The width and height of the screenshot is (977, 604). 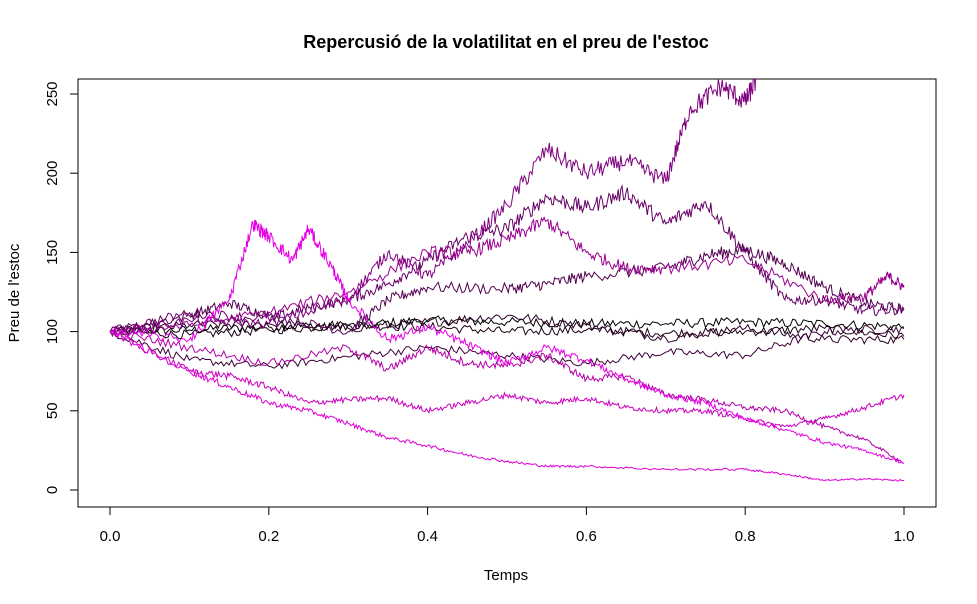 I want to click on y-axis: 0 50 100 150 200 250, so click(x=61, y=287).